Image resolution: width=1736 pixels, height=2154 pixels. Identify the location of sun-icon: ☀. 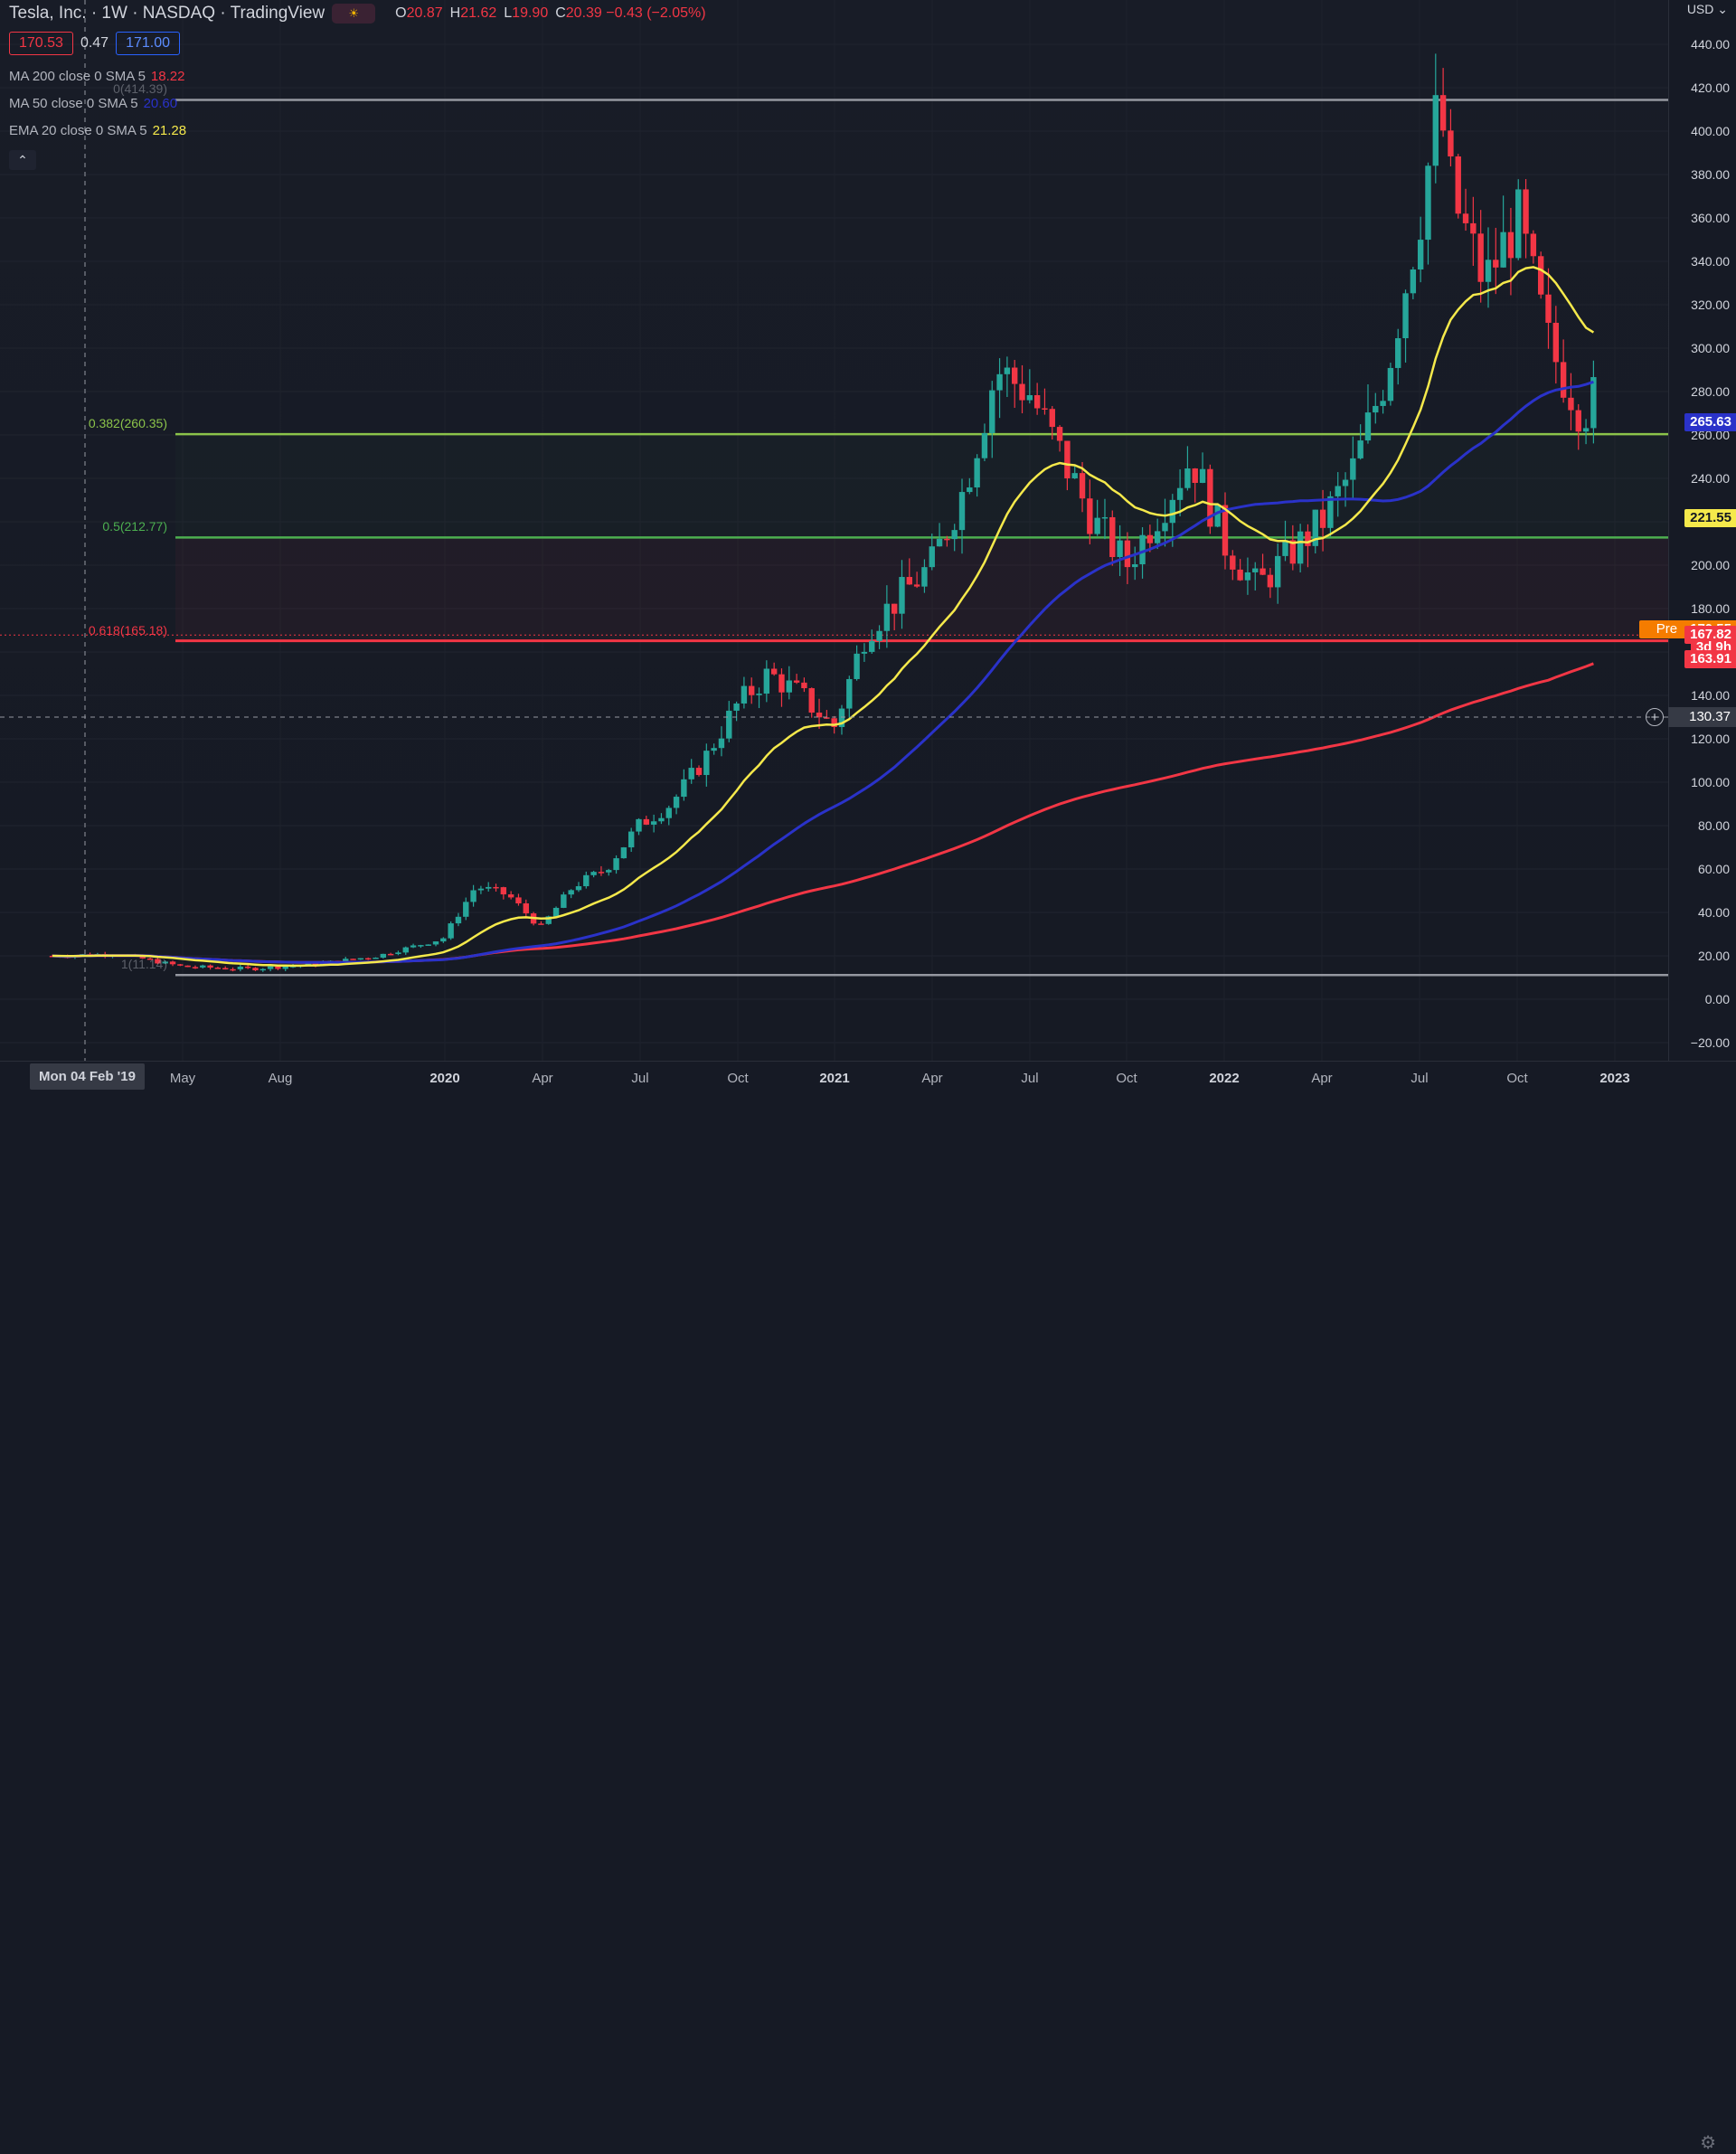
(354, 14).